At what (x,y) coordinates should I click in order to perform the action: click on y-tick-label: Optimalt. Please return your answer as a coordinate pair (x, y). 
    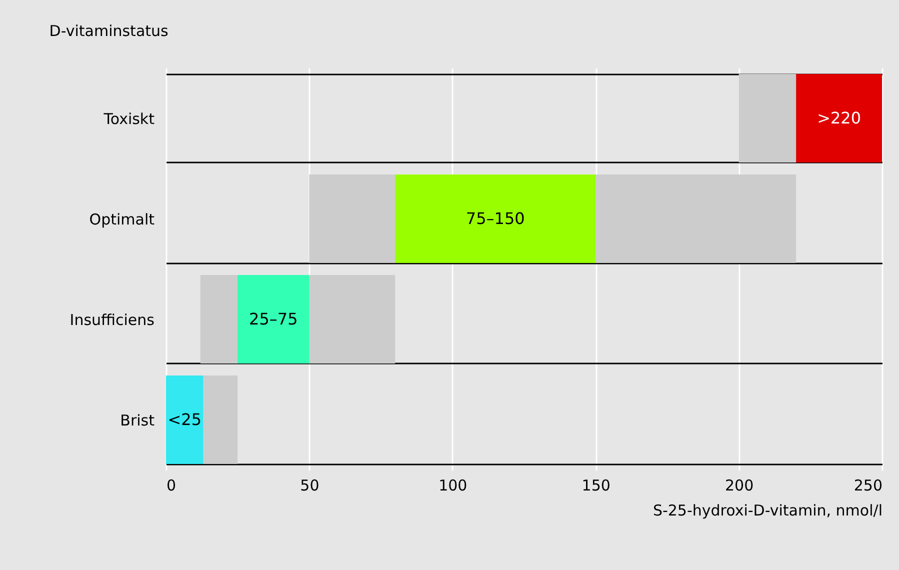
    Looking at the image, I should click on (122, 219).